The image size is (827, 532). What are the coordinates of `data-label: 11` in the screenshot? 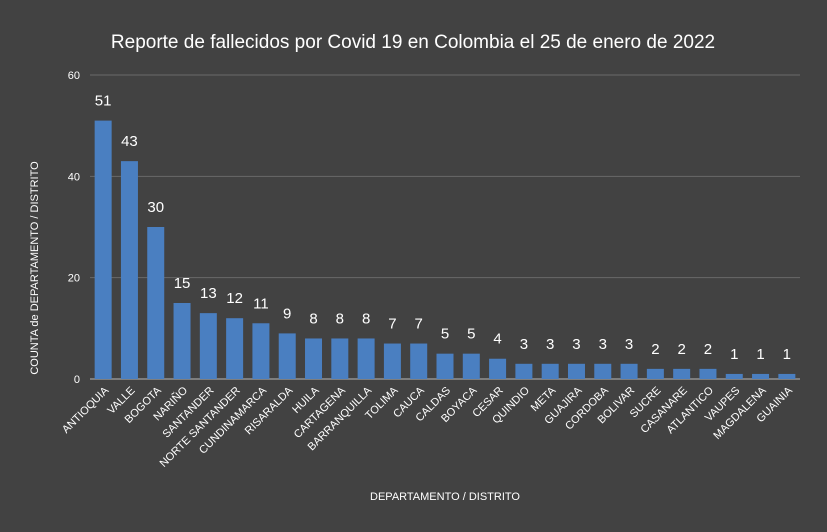 It's located at (261, 303).